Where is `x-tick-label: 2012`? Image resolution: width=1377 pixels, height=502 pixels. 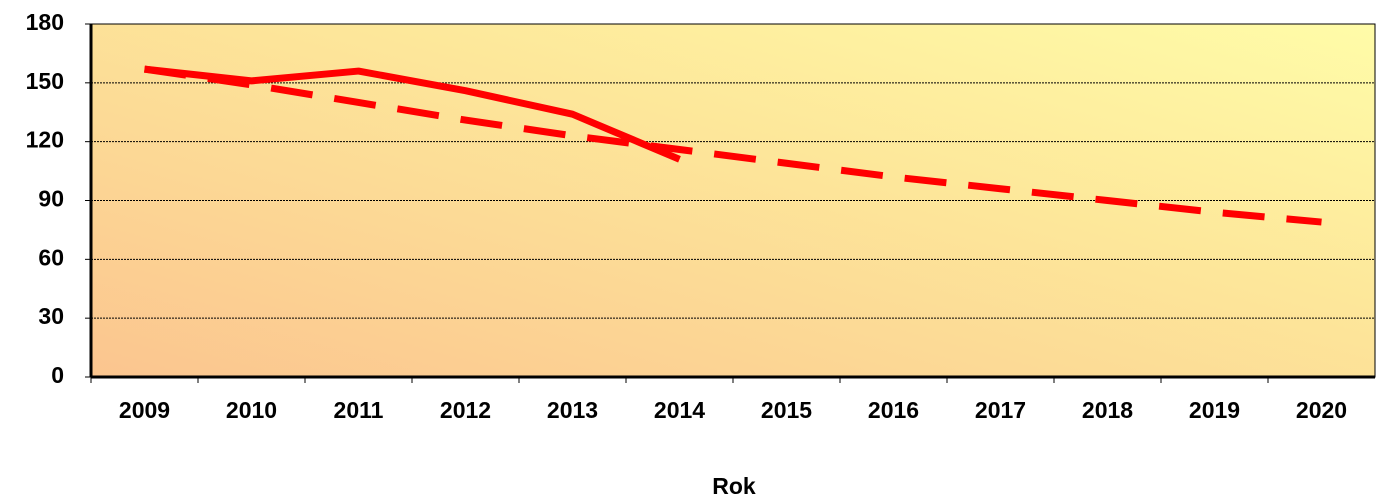
x-tick-label: 2012 is located at coordinates (465, 410).